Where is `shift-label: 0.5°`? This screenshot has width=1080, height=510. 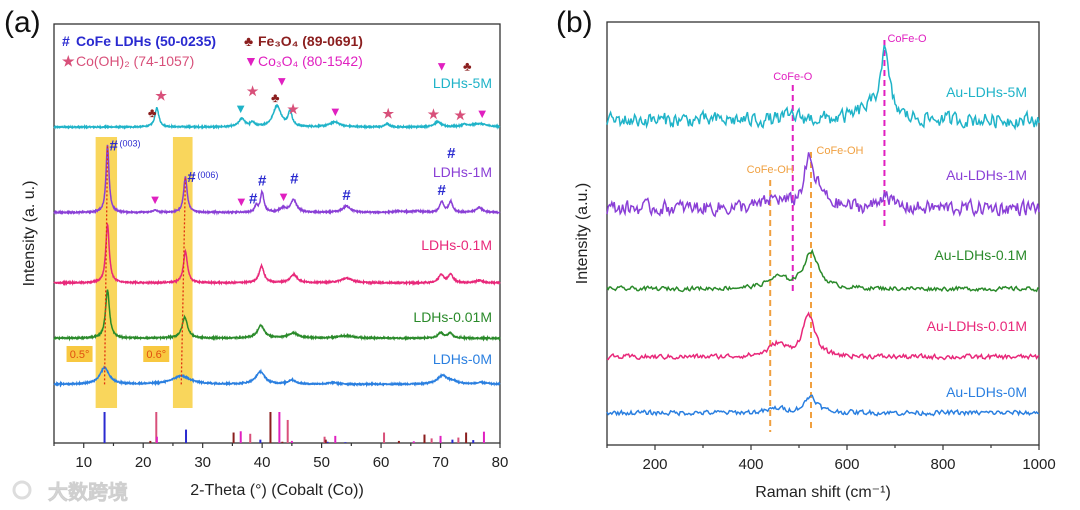 shift-label: 0.5° is located at coordinates (80, 355).